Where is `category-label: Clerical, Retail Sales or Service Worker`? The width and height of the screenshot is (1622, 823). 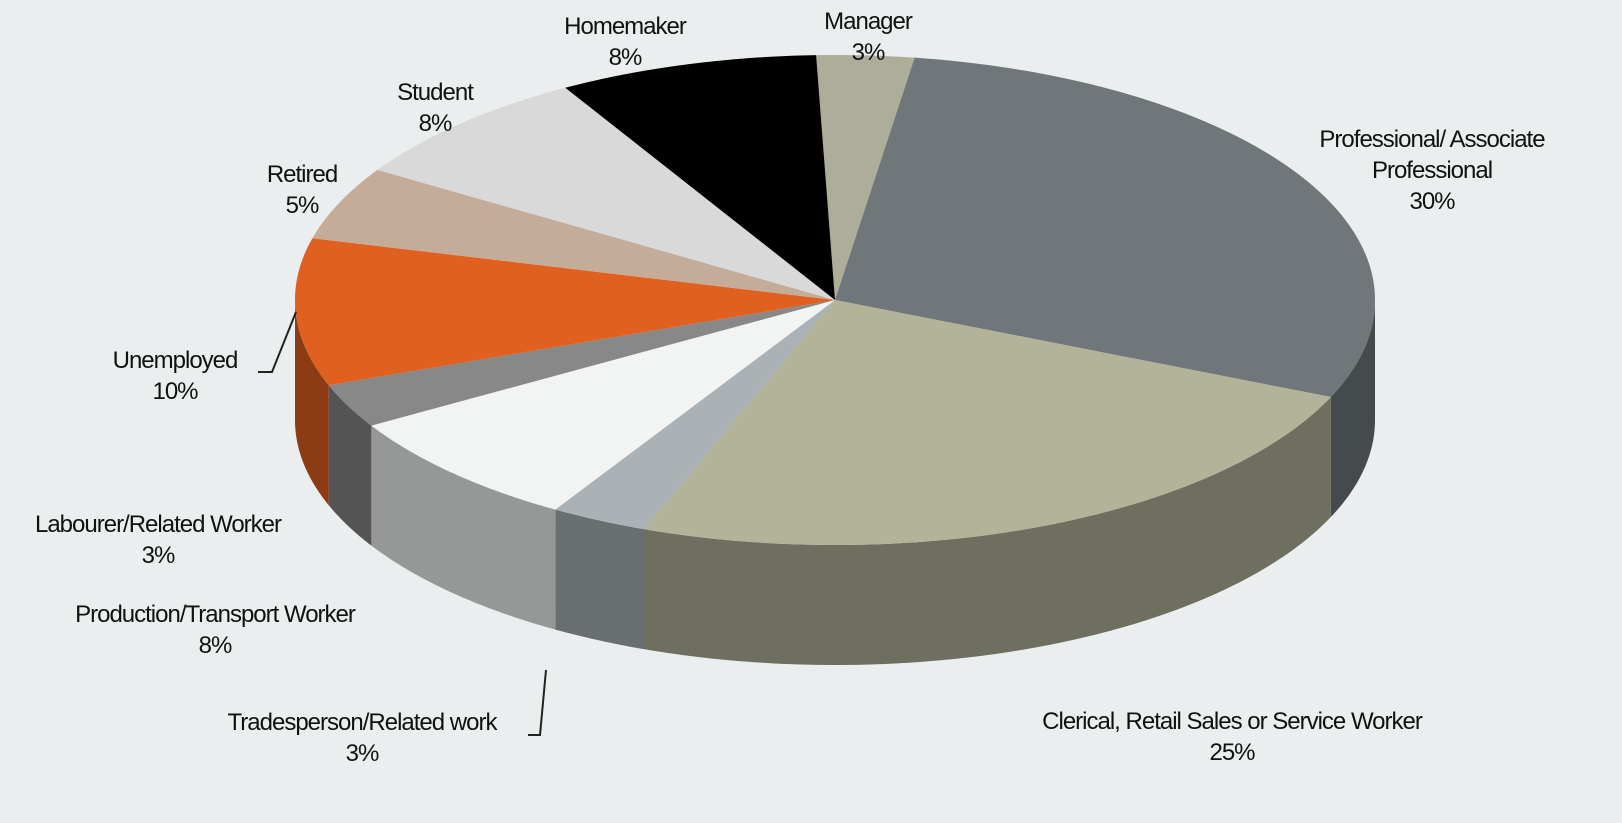
category-label: Clerical, Retail Sales or Service Worker is located at coordinates (1232, 721).